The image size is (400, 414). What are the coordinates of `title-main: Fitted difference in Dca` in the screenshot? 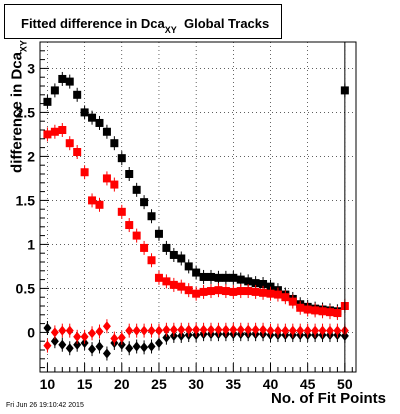 It's located at (93, 23).